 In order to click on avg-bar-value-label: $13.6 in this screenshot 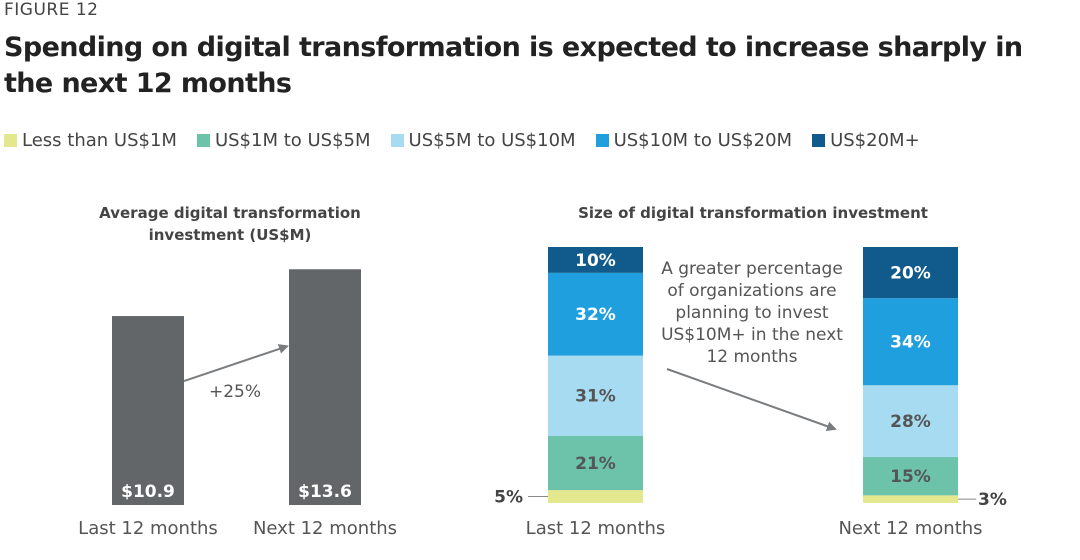, I will do `click(325, 492)`.